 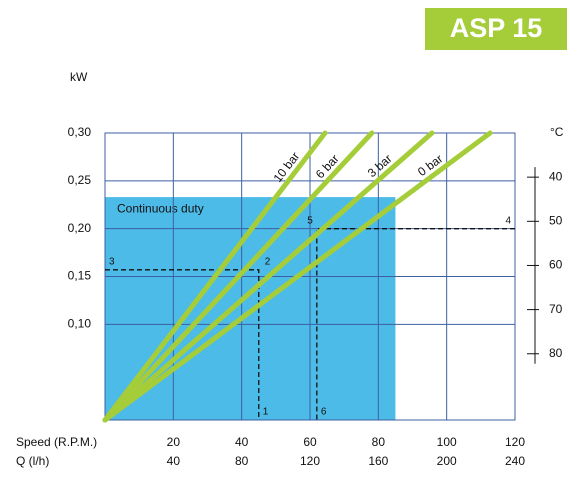 I want to click on x2-tick-label: 240, so click(x=515, y=461).